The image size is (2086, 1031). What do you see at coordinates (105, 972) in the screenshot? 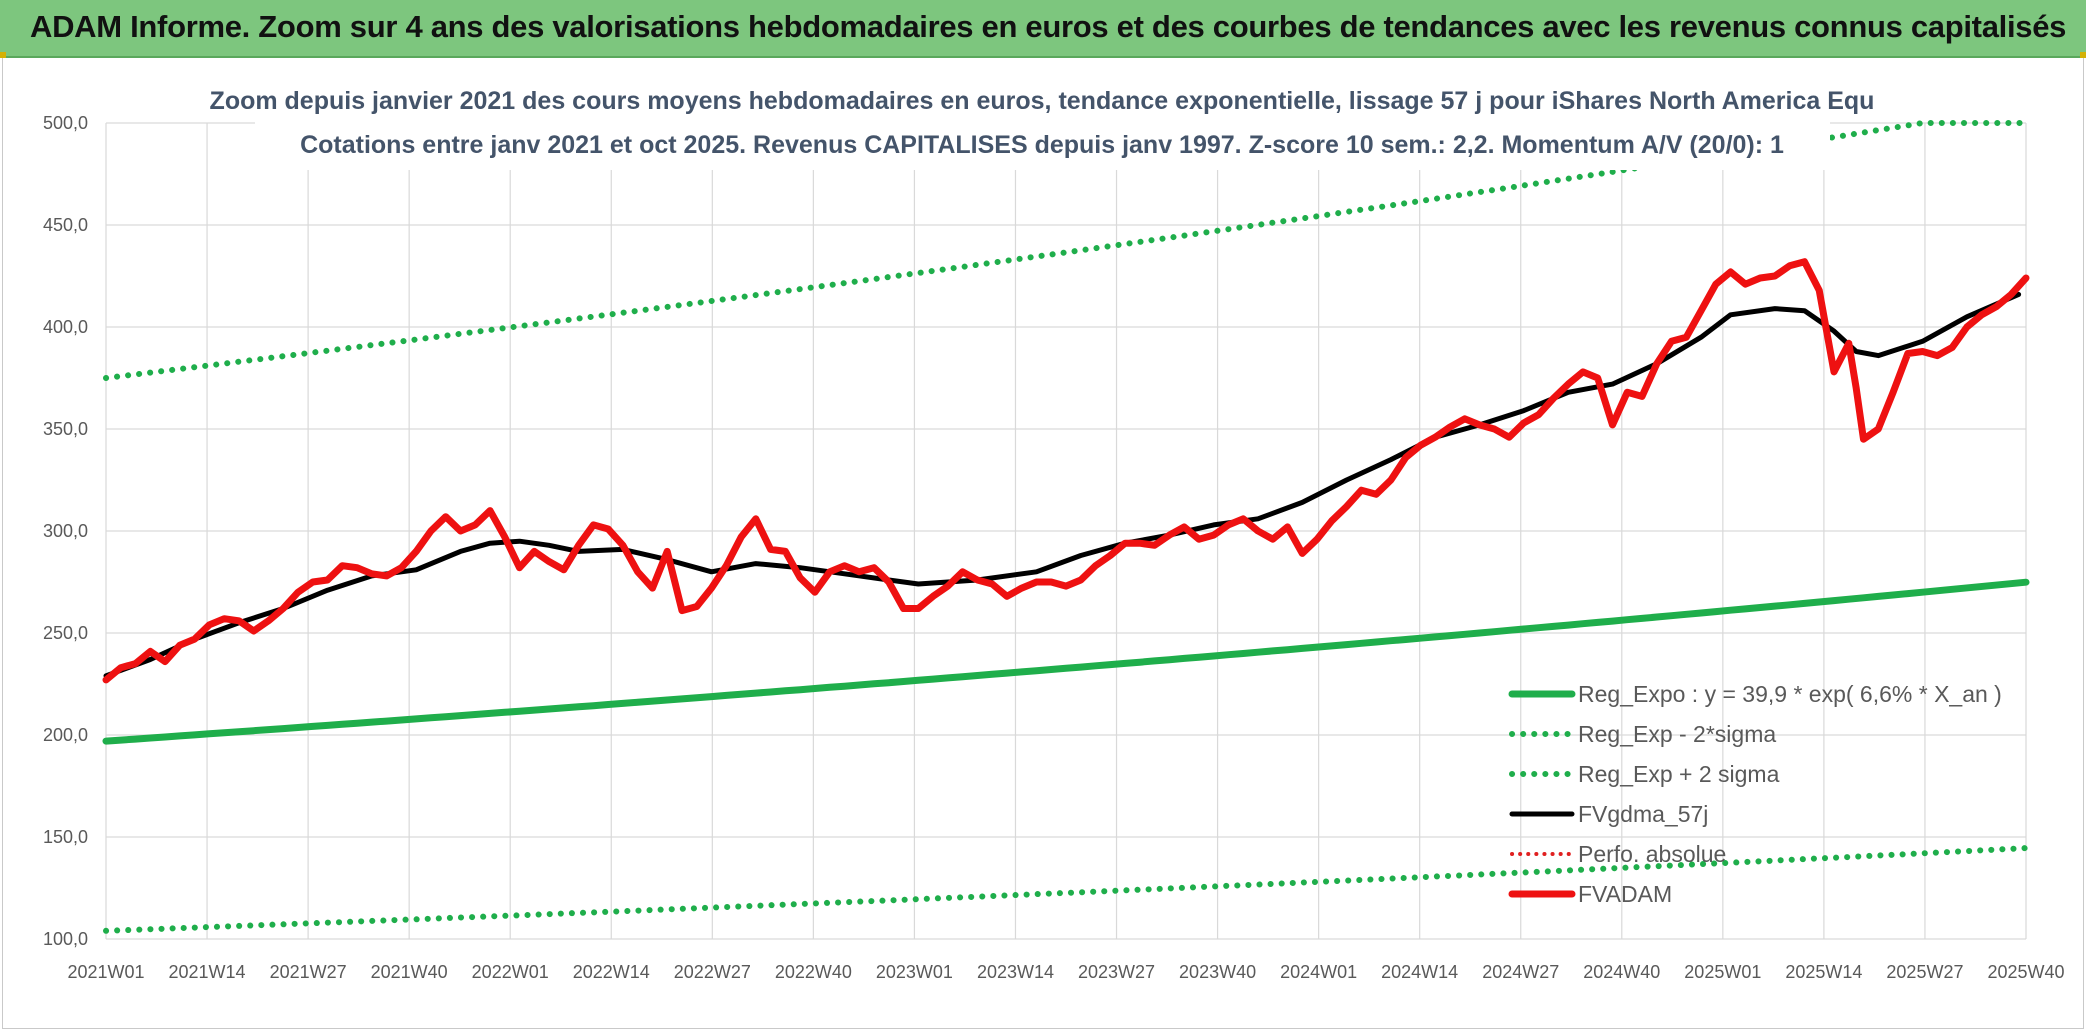
I see `x-tick-label: 2021W01` at bounding box center [105, 972].